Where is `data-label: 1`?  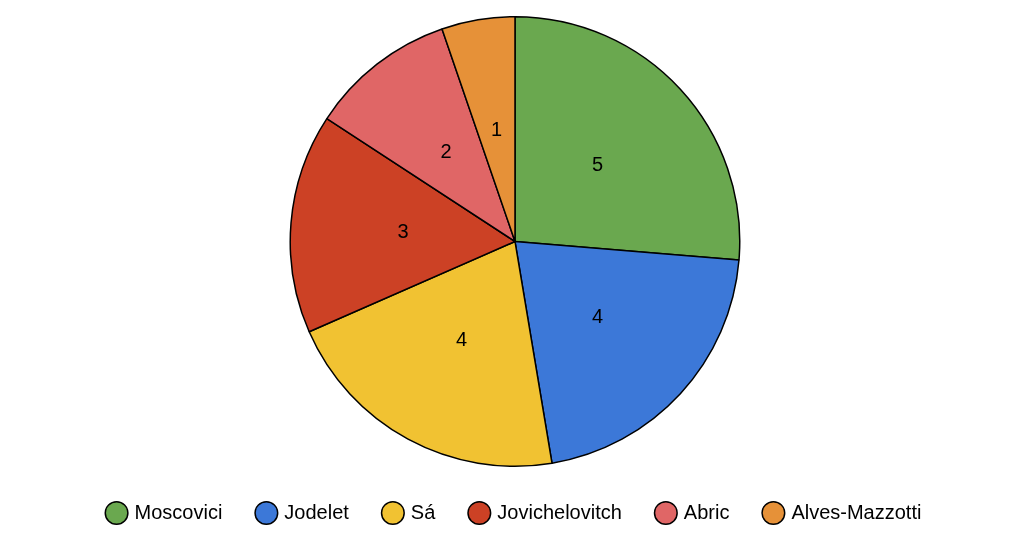 data-label: 1 is located at coordinates (496, 129).